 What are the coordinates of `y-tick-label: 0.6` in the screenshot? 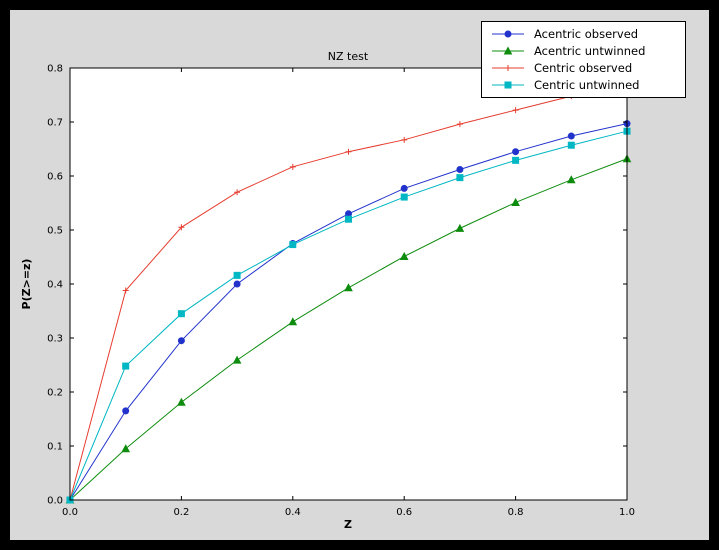 It's located at (55, 177).